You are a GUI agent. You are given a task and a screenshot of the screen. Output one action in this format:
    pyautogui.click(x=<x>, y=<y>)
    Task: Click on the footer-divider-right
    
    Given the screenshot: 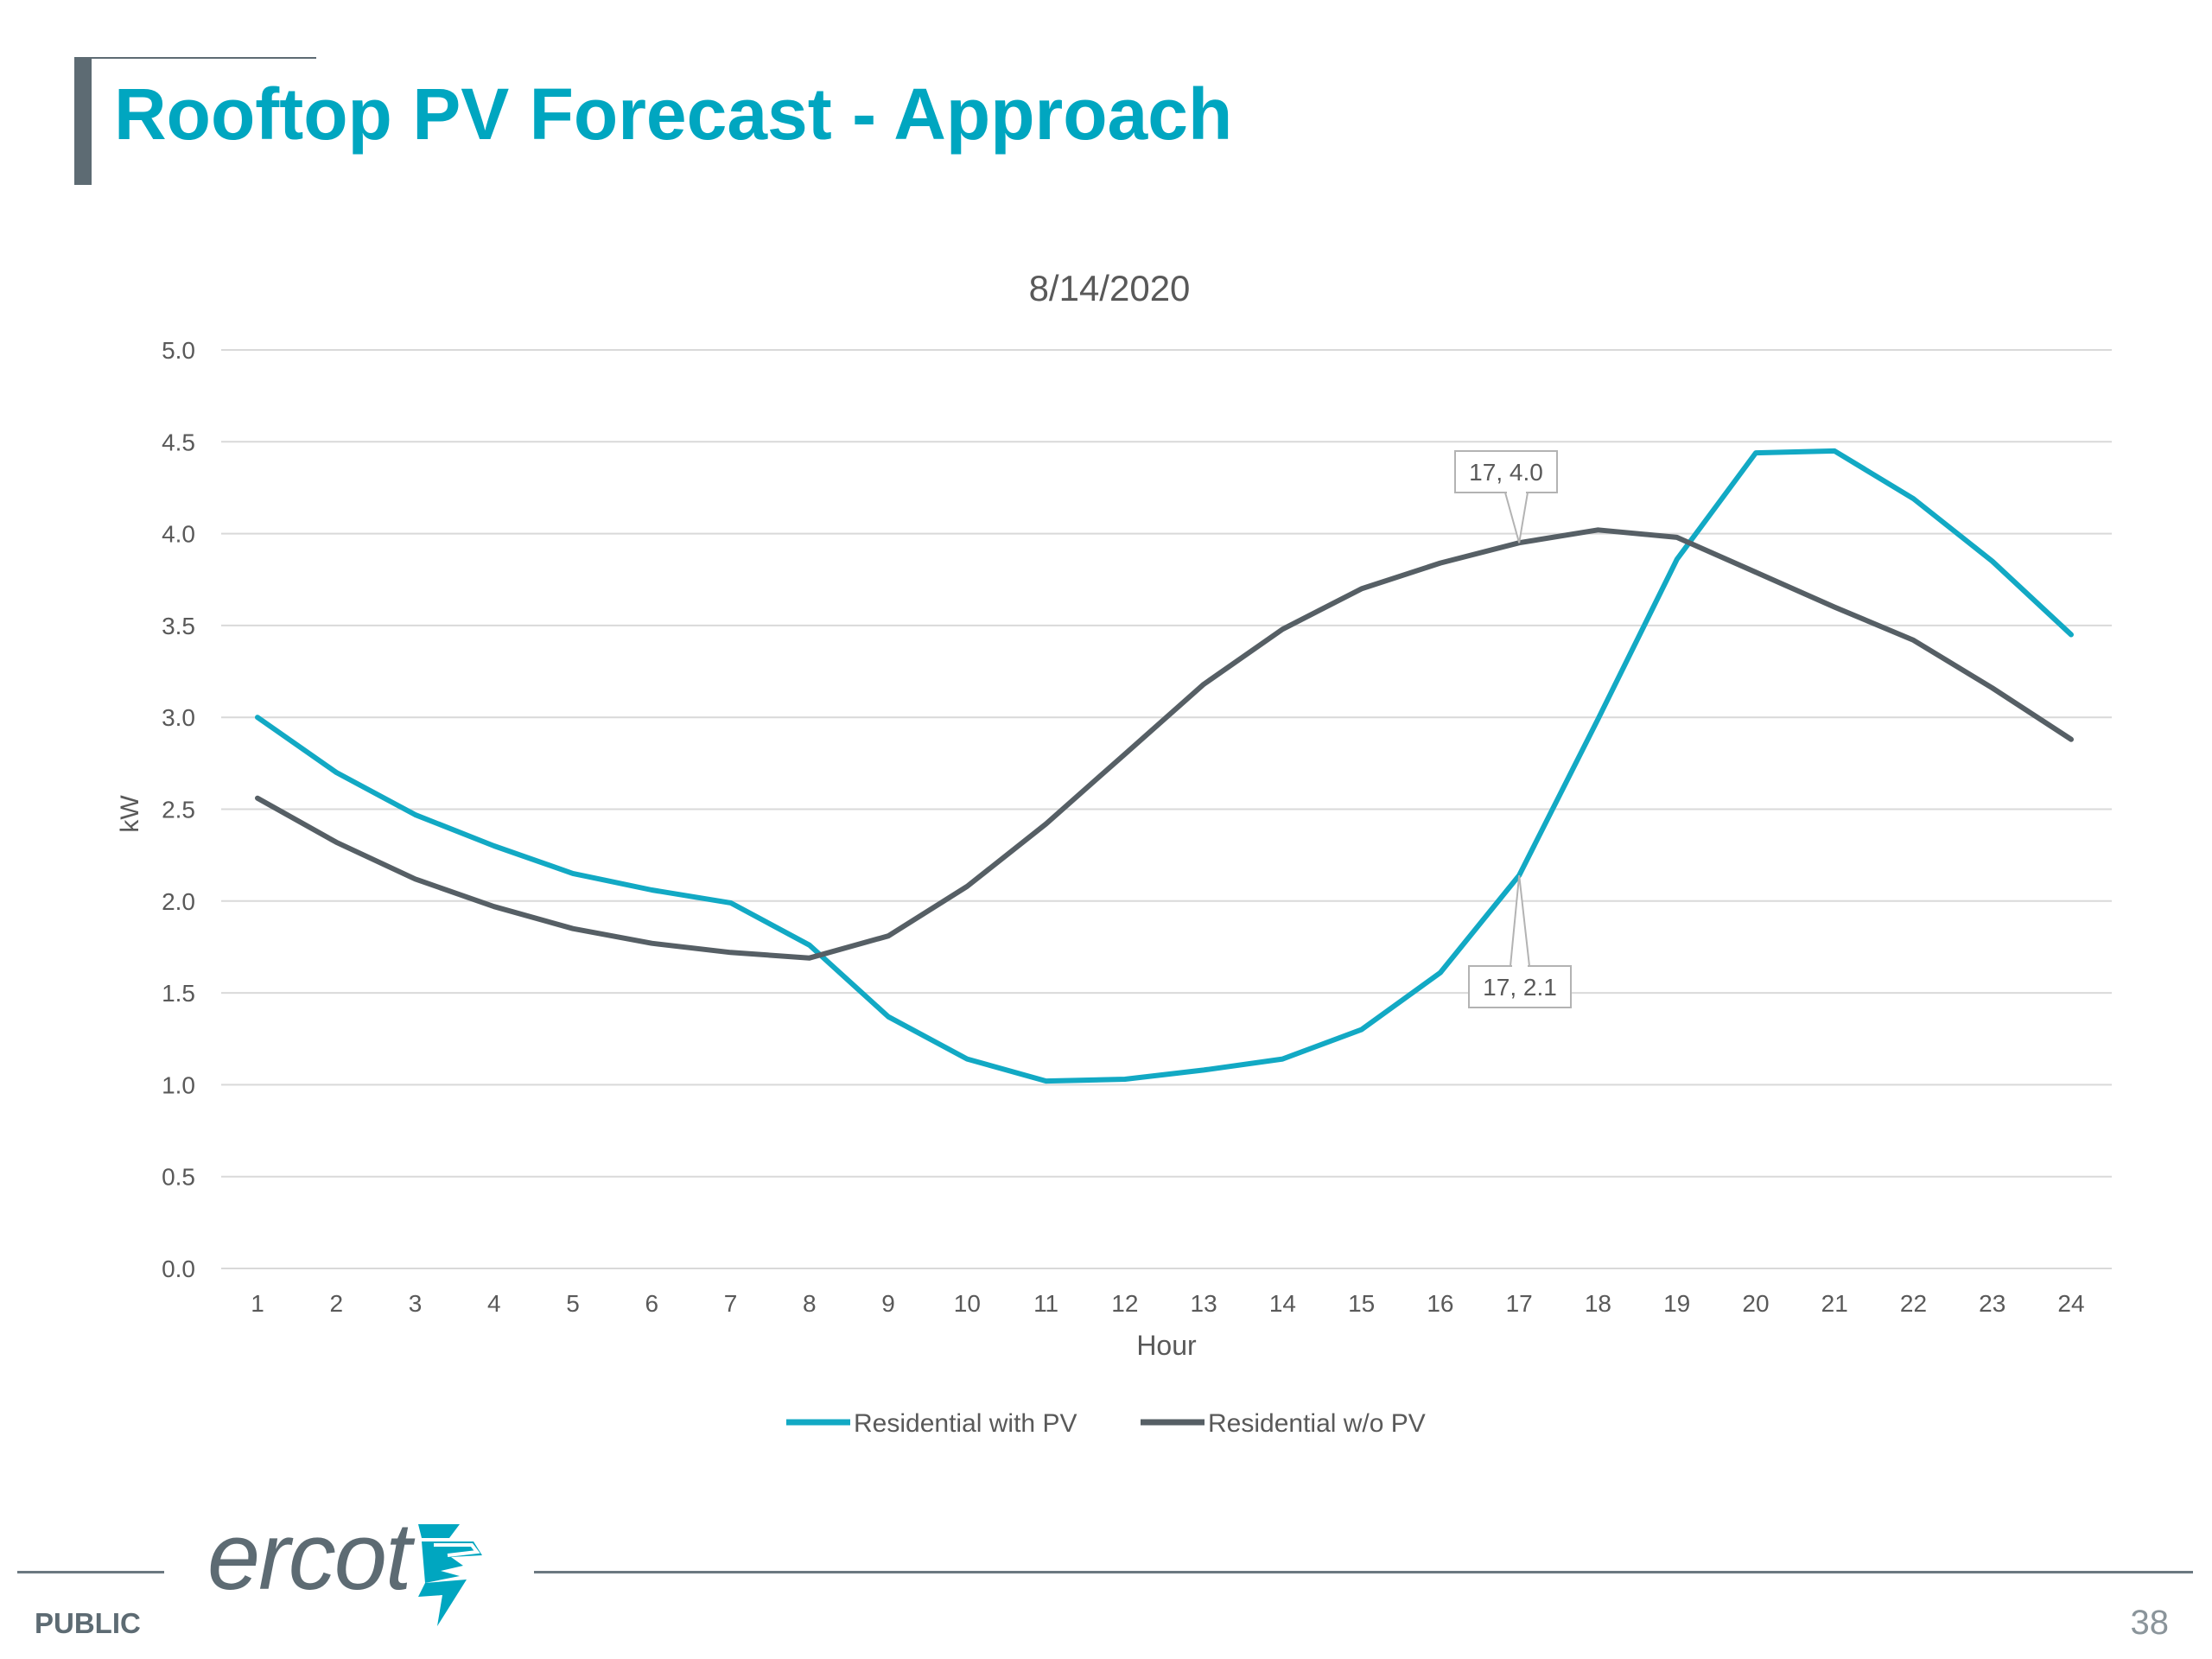 What is the action you would take?
    pyautogui.click(x=1363, y=1572)
    